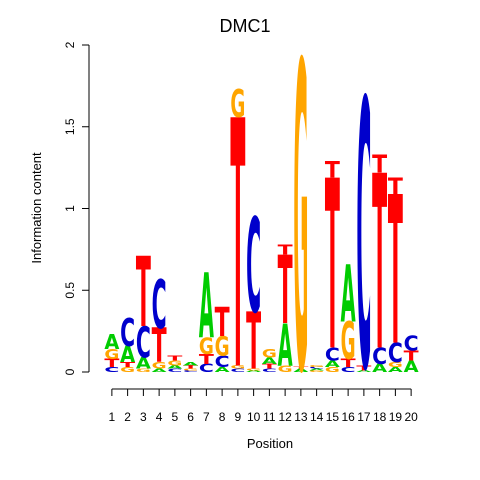 This screenshot has height=480, width=480. What do you see at coordinates (190, 417) in the screenshot?
I see `x-tick-label: 6` at bounding box center [190, 417].